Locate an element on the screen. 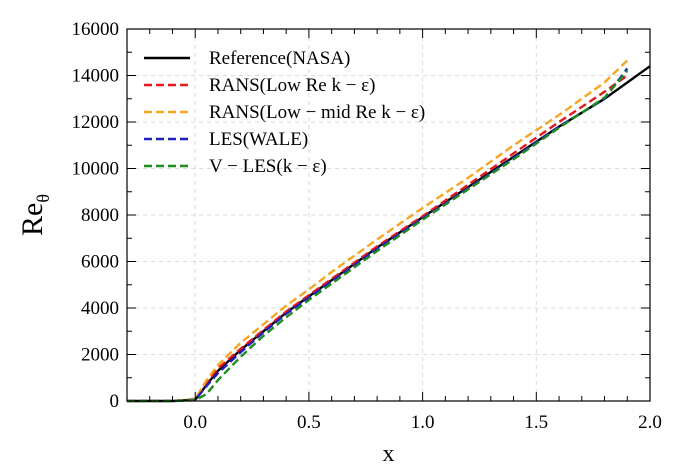 This screenshot has width=679, height=468. y-axis-title: Reθ is located at coordinates (34, 215).